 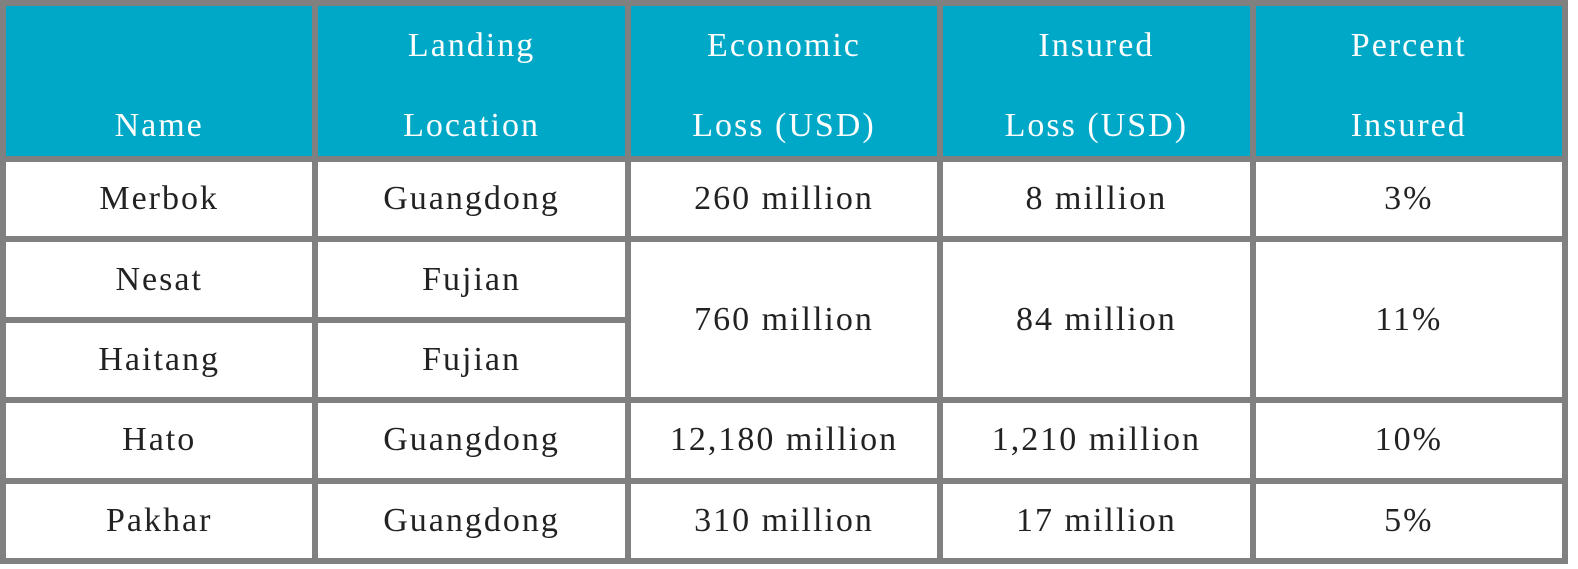 What do you see at coordinates (1409, 199) in the screenshot?
I see `table-cell: 3%` at bounding box center [1409, 199].